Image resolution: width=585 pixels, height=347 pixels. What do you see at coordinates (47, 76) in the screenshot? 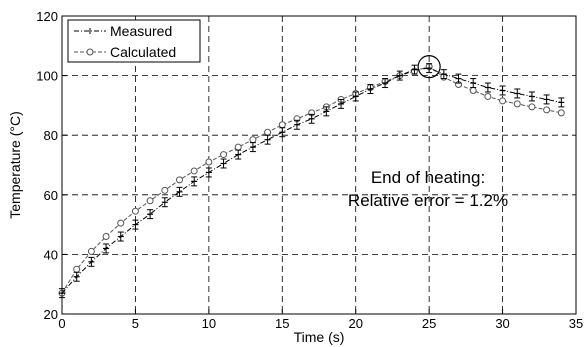
I see `y-tick-label: 100` at bounding box center [47, 76].